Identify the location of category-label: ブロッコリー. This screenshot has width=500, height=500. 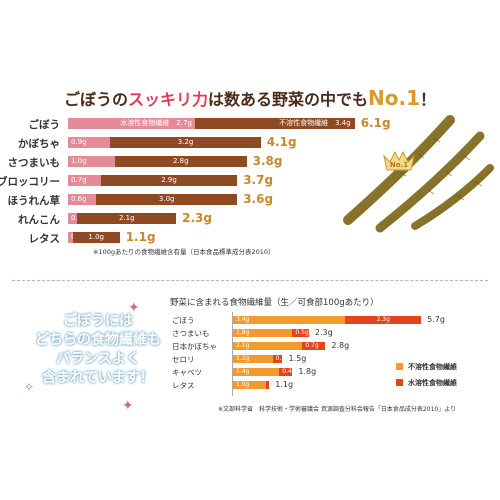
(30, 182).